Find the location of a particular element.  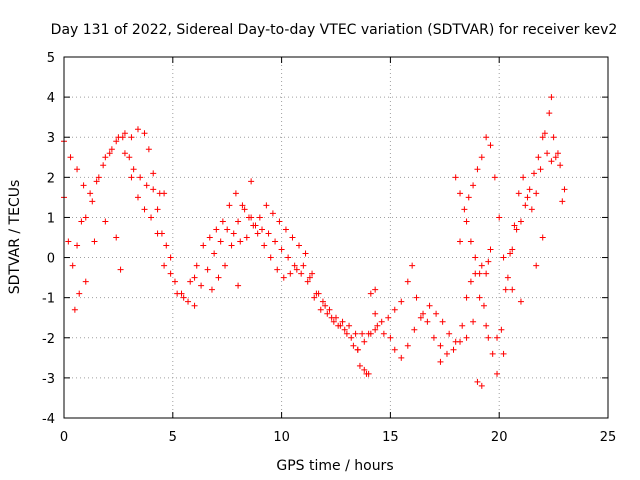

y-tick-label: 3 is located at coordinates (51, 138).